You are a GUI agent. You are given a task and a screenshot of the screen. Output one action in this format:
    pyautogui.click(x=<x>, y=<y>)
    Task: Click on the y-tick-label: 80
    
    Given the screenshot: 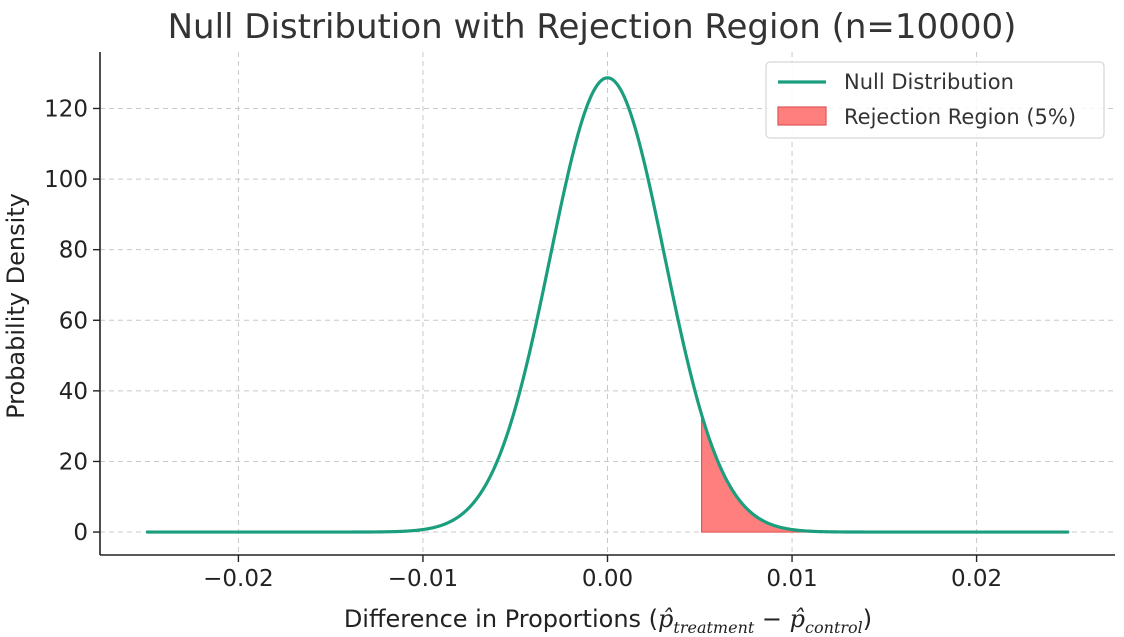 What is the action you would take?
    pyautogui.click(x=73, y=251)
    